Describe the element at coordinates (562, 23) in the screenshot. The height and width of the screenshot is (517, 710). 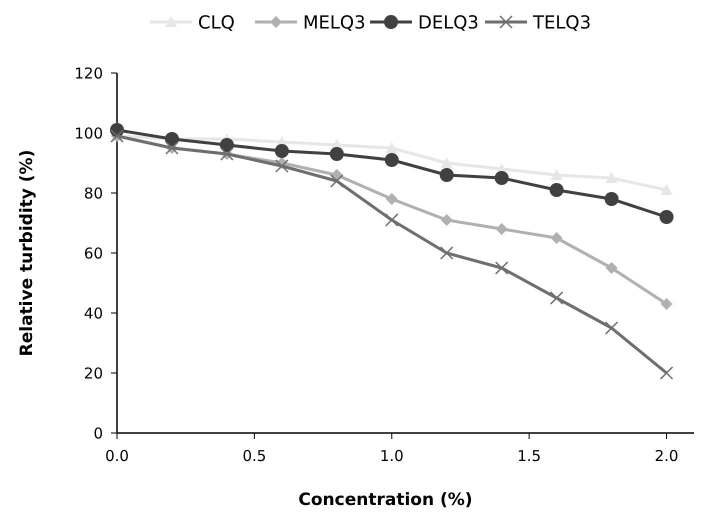
I see `legend-label: TELQ3` at that location.